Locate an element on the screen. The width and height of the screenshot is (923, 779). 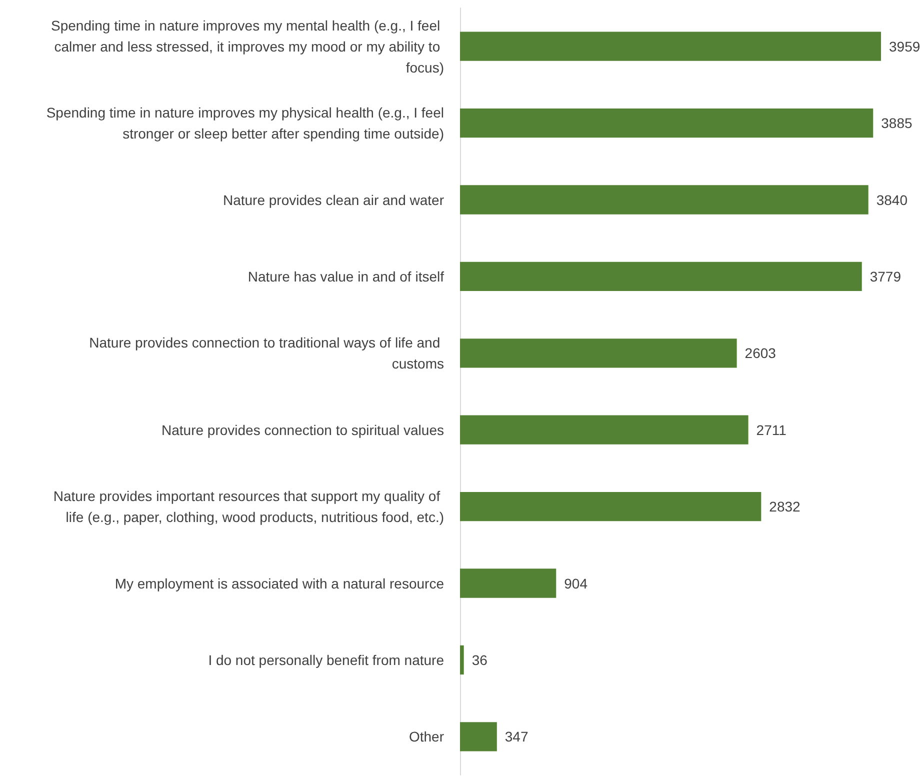
data-label: 2711 is located at coordinates (771, 430).